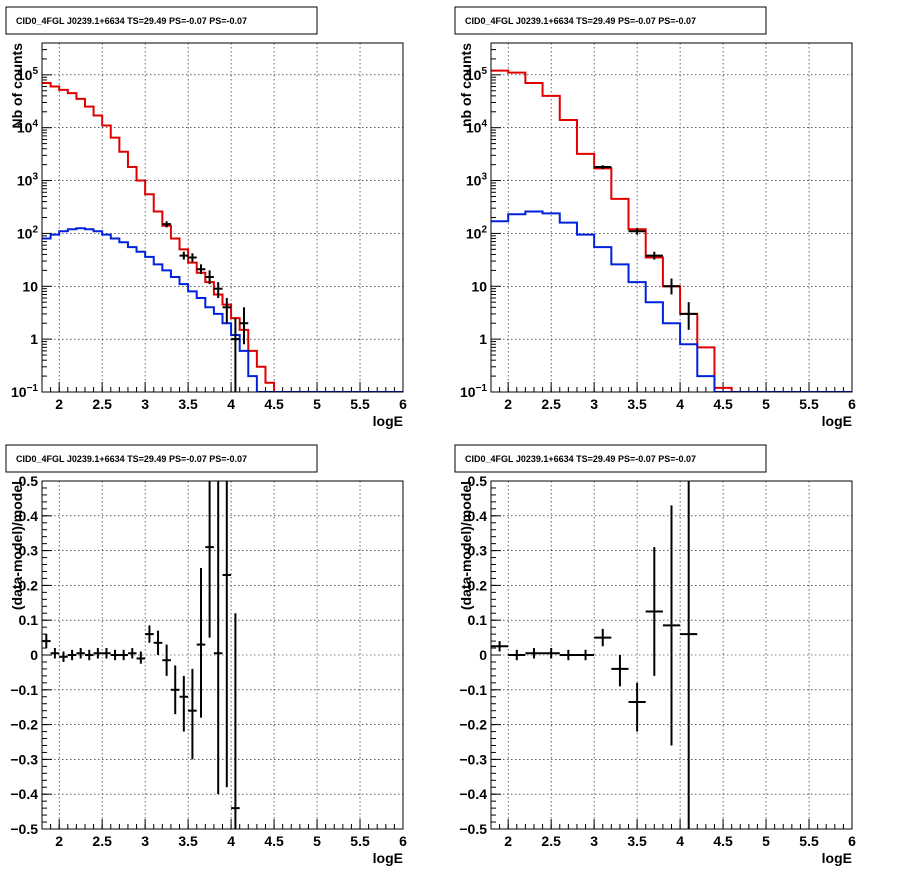 The width and height of the screenshot is (898, 875). Describe the element at coordinates (17, 86) in the screenshot. I see `y-axis-label: Nb of counts` at that location.